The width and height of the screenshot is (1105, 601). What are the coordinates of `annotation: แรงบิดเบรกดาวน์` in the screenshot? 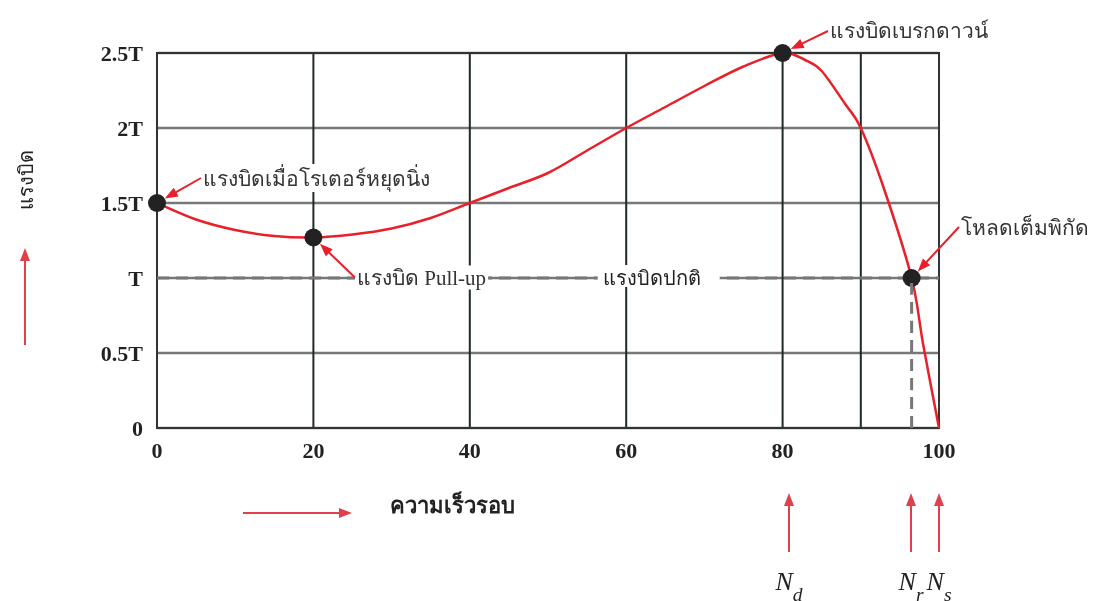 It's located at (909, 31).